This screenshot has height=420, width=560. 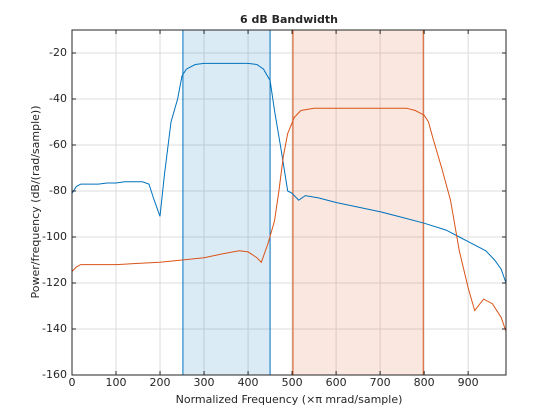 I want to click on y-axis-label: Power/frequency (dB/(rad/sample)), so click(x=35, y=202).